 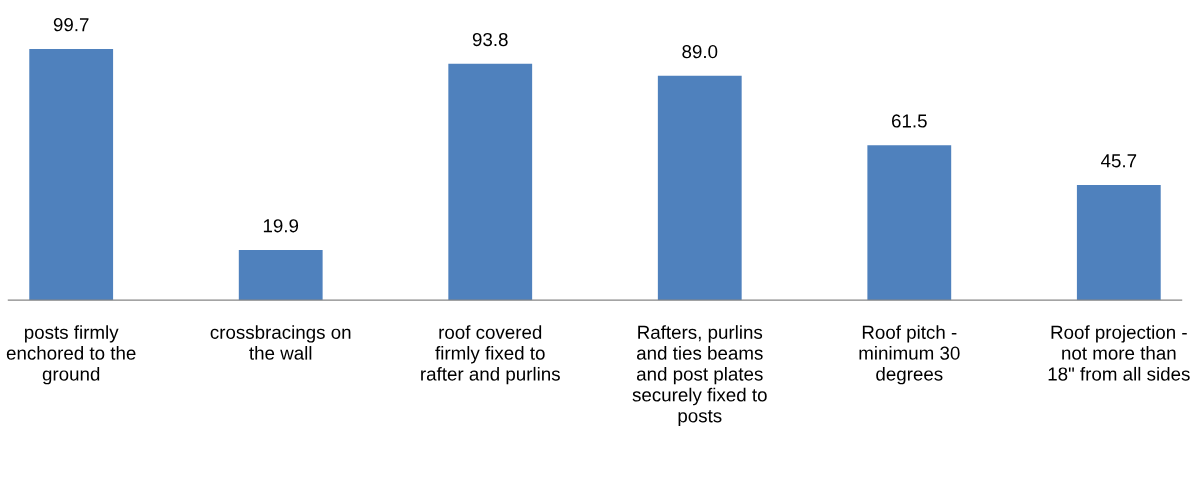 What do you see at coordinates (1119, 353) in the screenshot?
I see `x-tick-label: Roof projection - not more than 18" from all sides` at bounding box center [1119, 353].